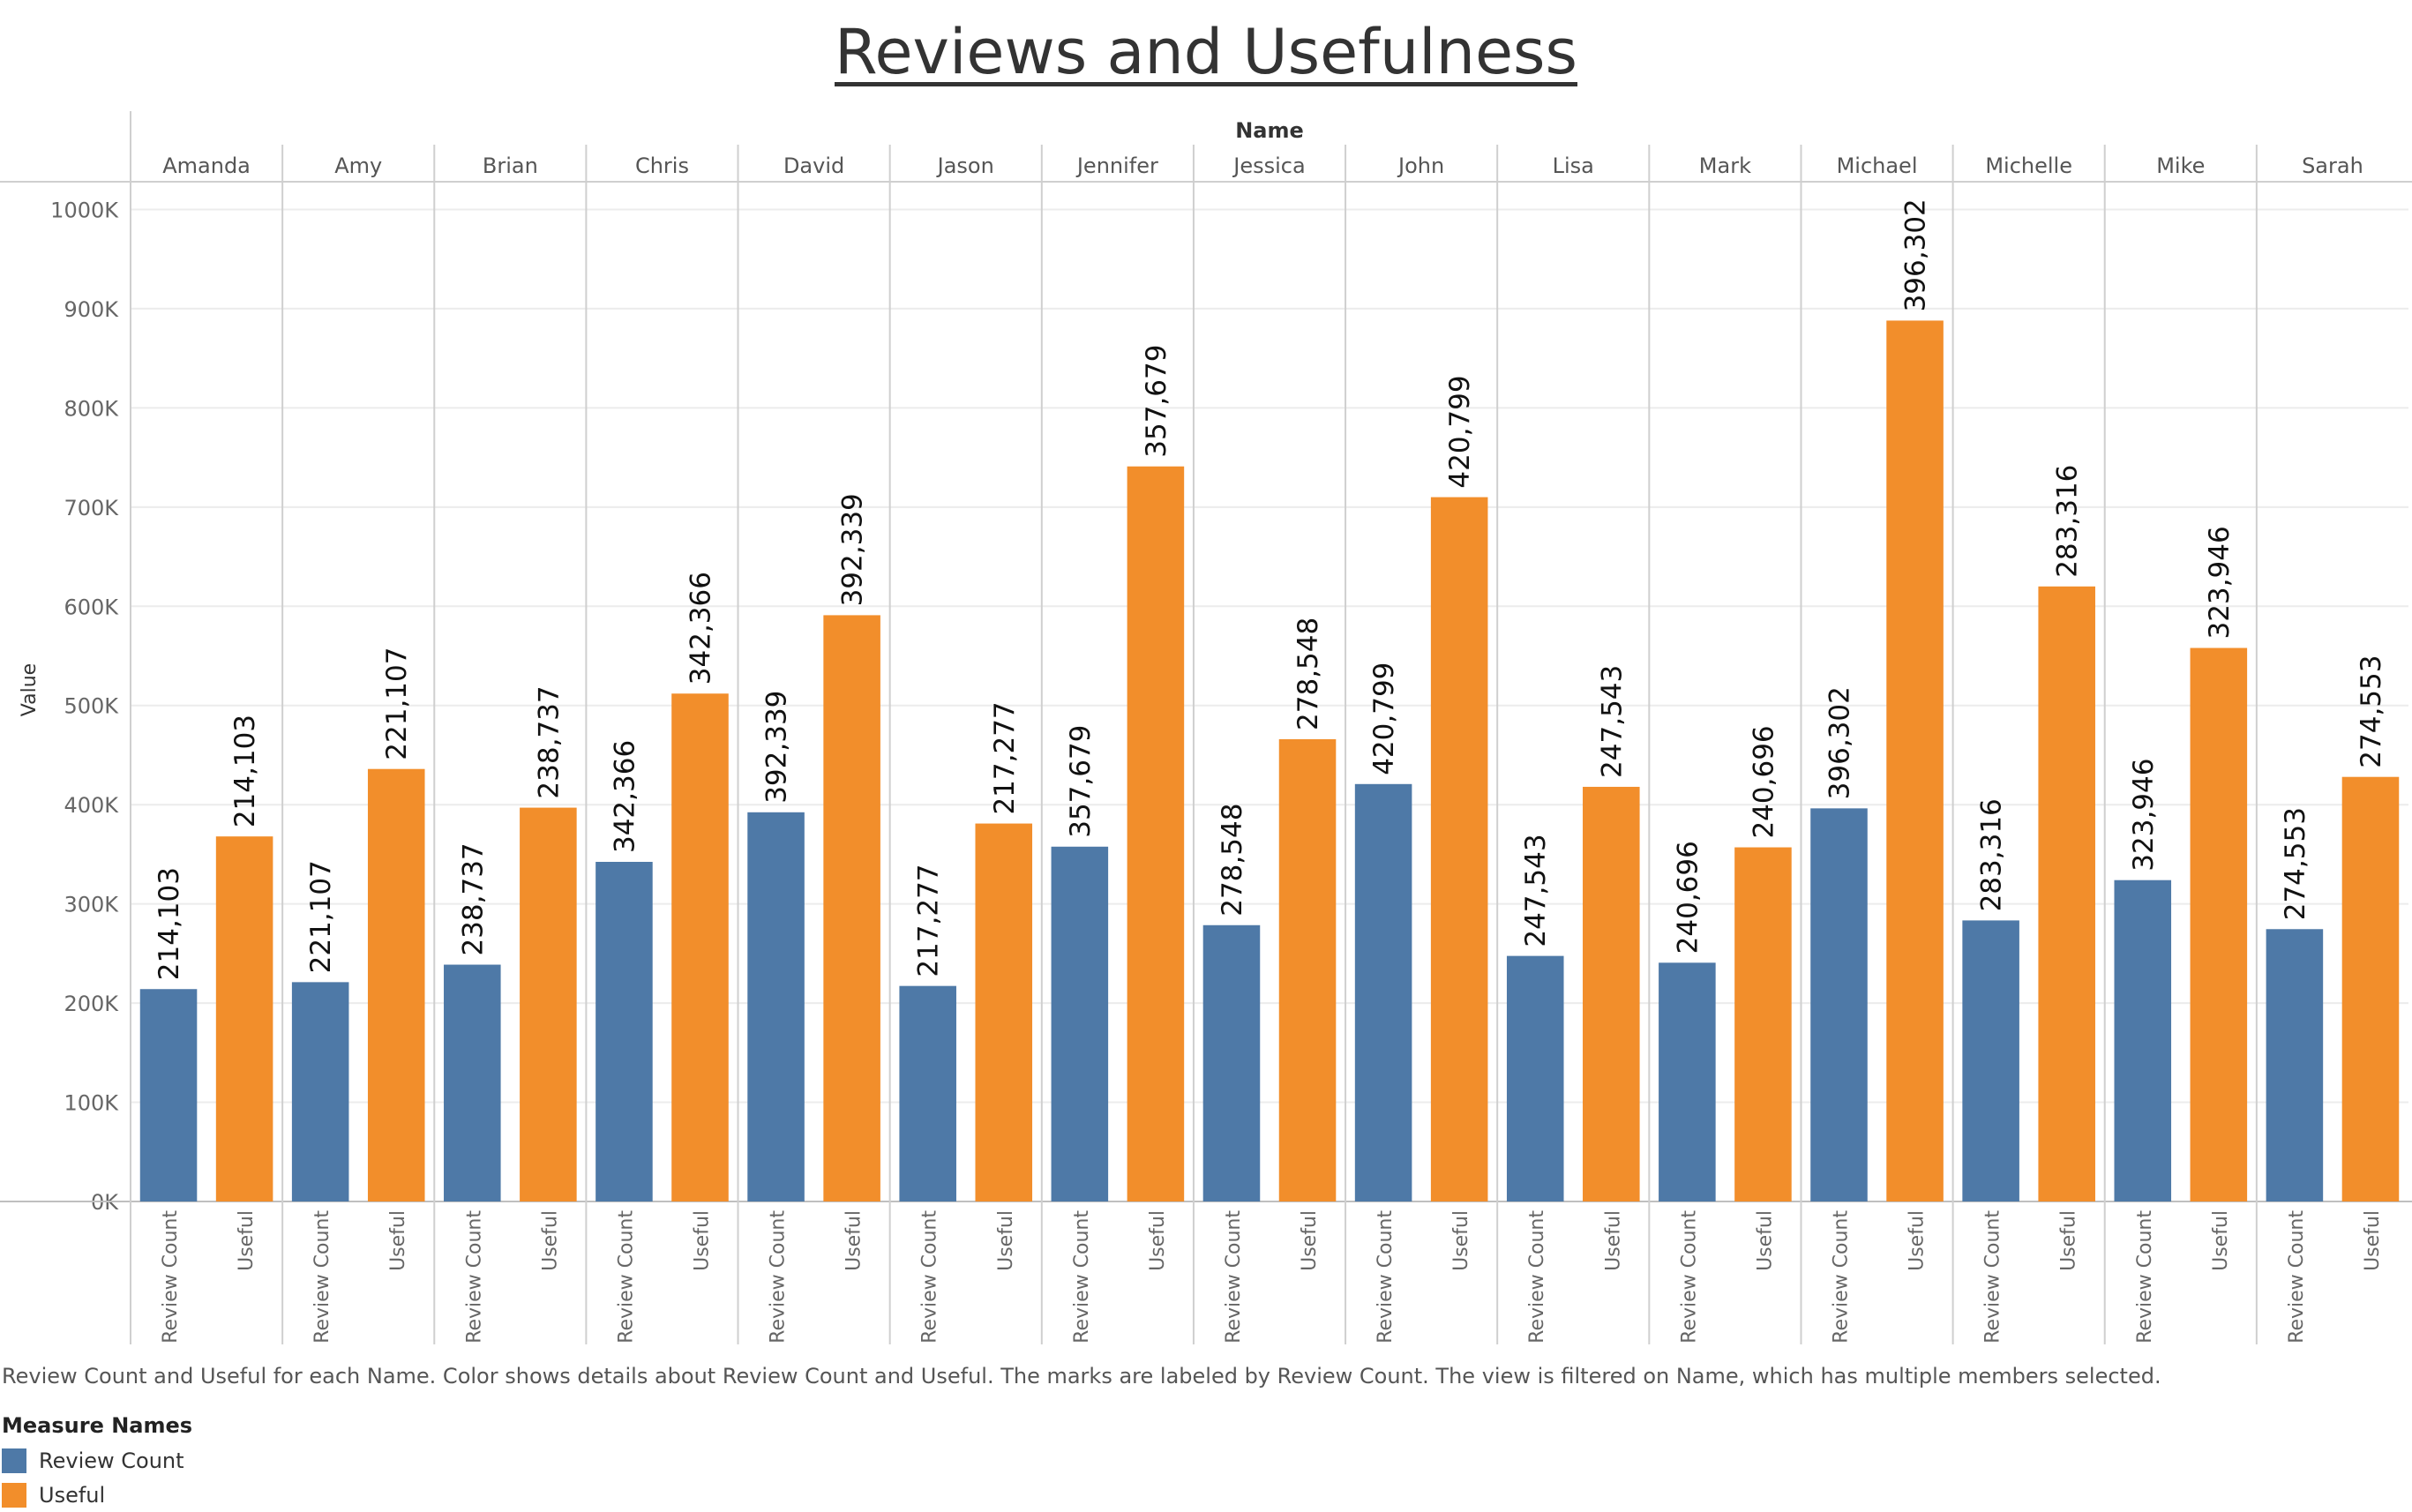 Image resolution: width=2412 pixels, height=1512 pixels. Describe the element at coordinates (97, 1425) in the screenshot. I see `legend-title: Measure Names` at that location.